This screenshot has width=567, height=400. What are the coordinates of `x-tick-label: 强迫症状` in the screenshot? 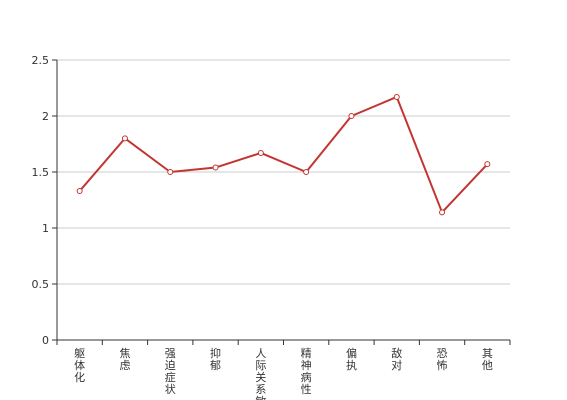 It's located at (170, 371).